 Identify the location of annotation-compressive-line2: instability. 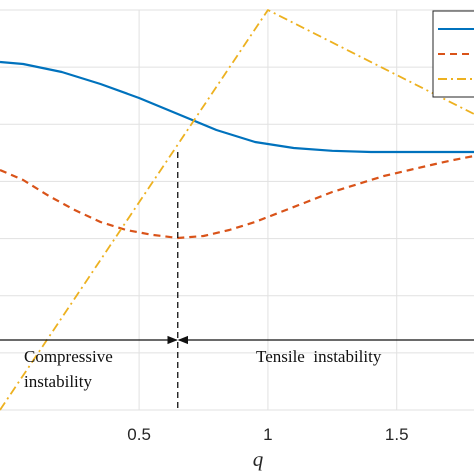
(58, 381).